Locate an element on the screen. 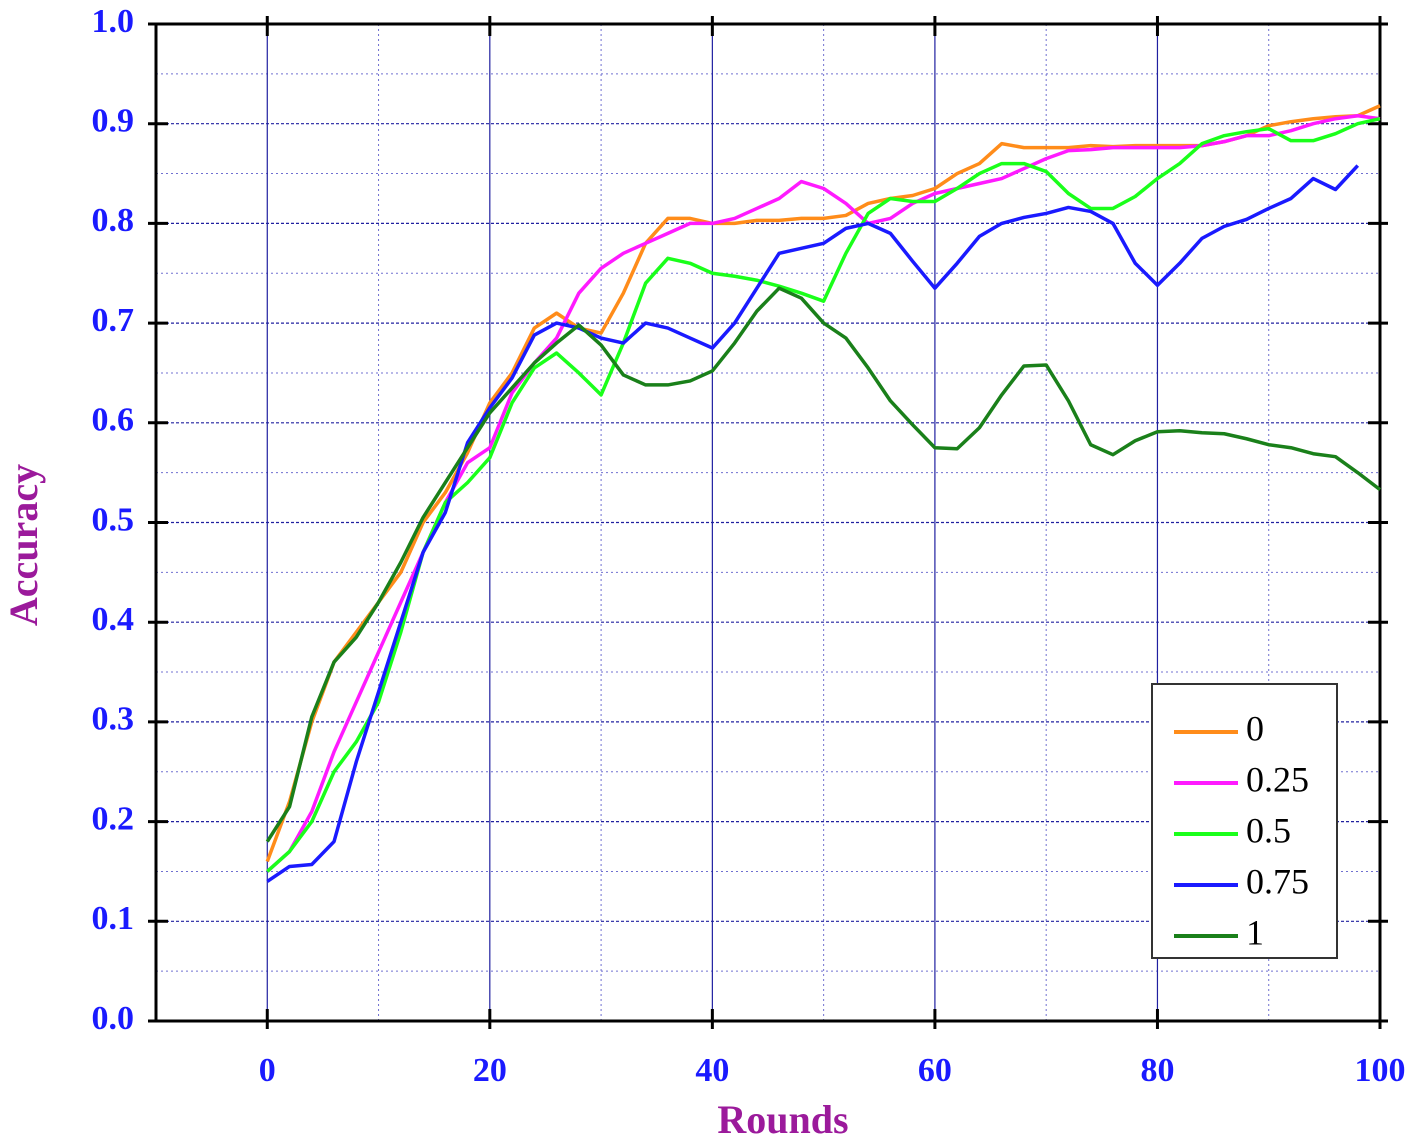  y-tick-label: 0.4 is located at coordinates (113, 619).